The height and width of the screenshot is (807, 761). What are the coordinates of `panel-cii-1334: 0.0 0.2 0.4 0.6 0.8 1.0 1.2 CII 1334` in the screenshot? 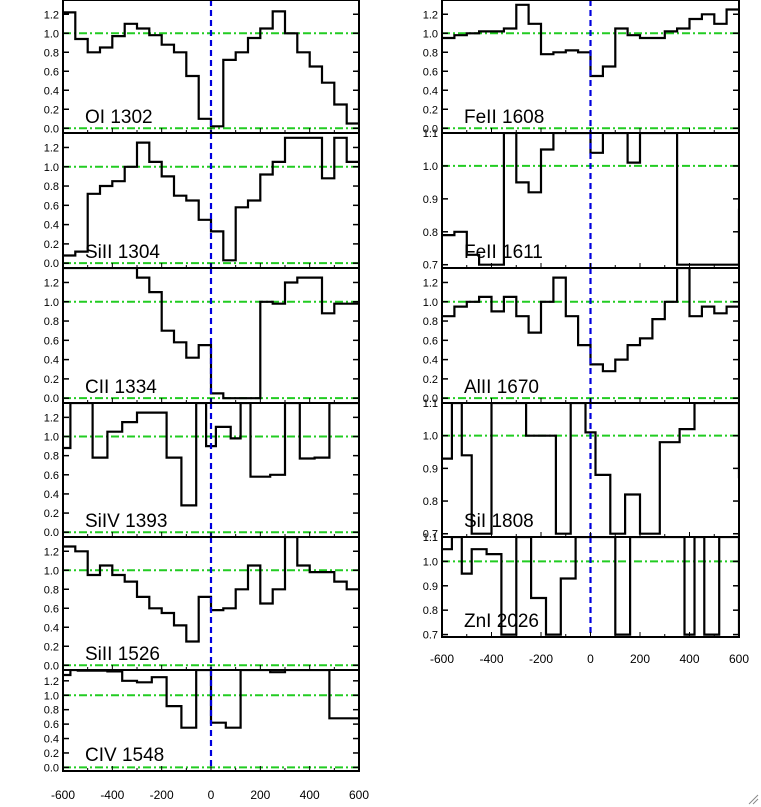 It's located at (202, 336).